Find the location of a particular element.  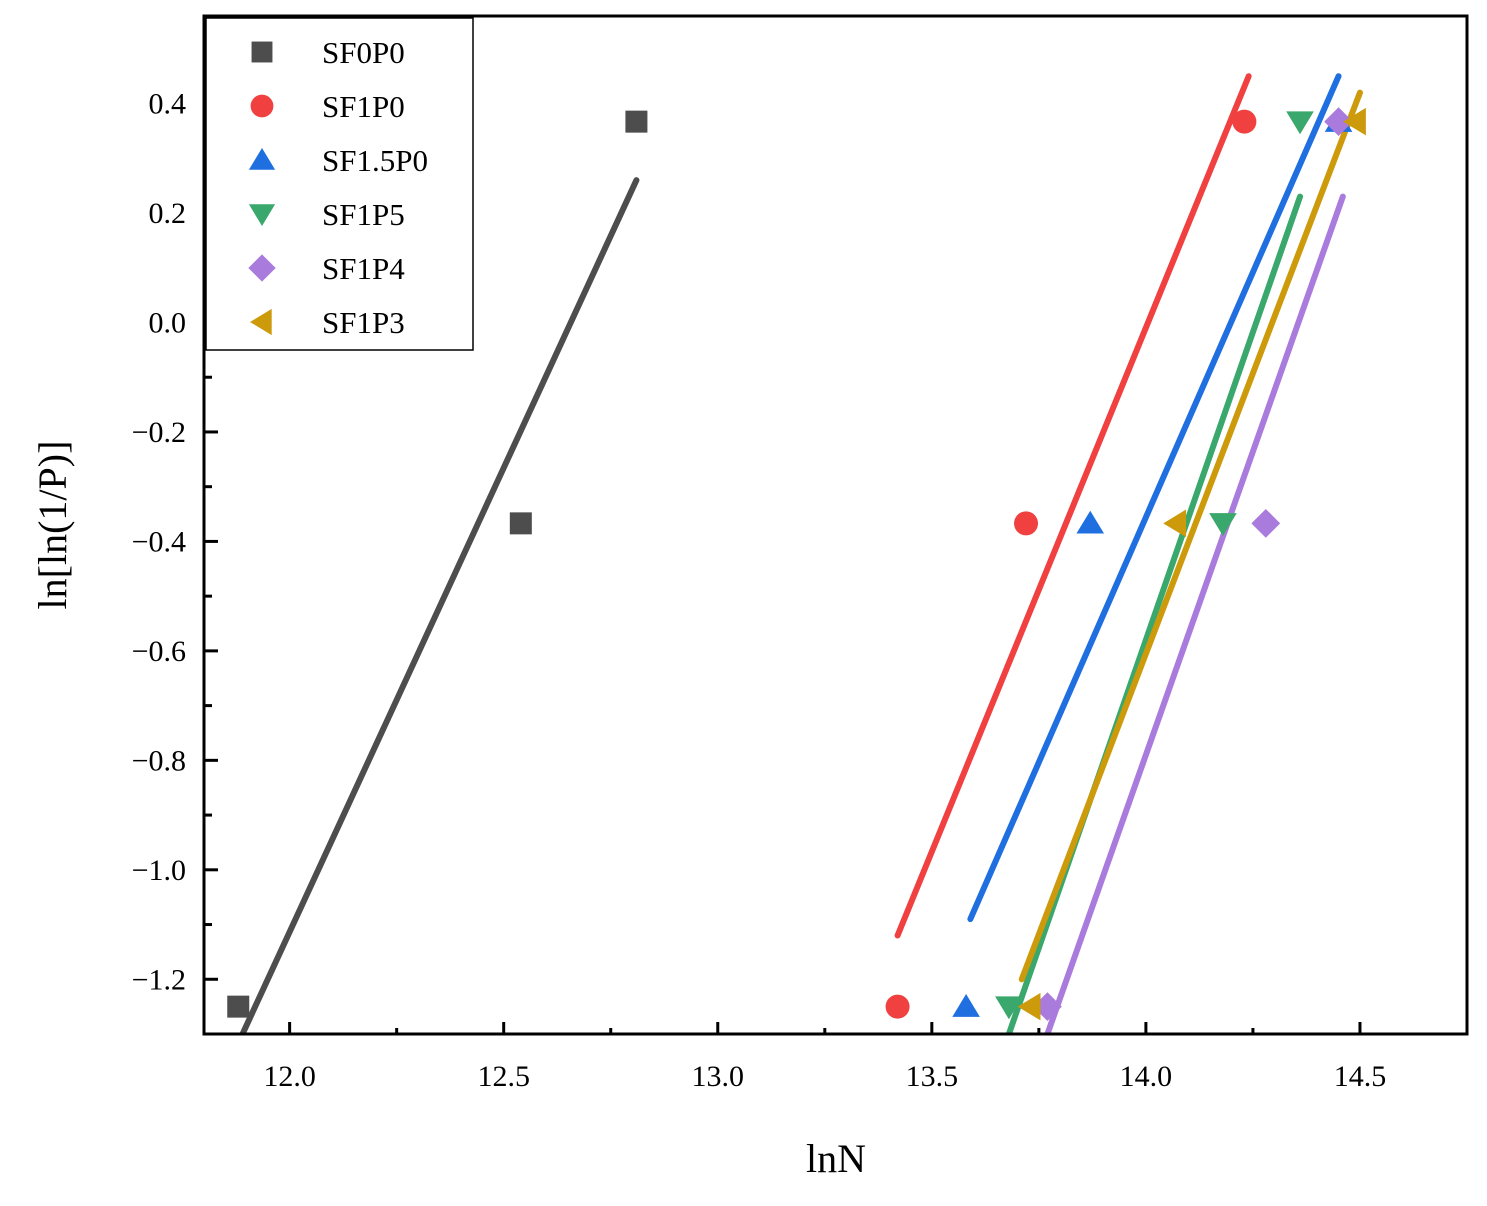

legend-label-sf1p5: SF1P5 is located at coordinates (363, 214).